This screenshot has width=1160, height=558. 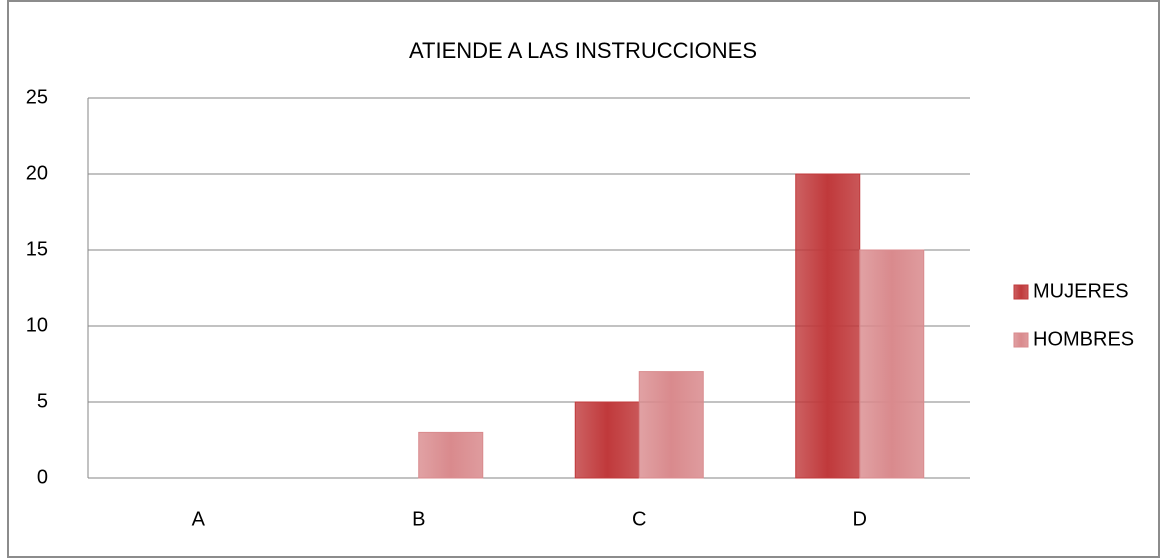 What do you see at coordinates (42, 477) in the screenshot?
I see `y-tick-label: 0` at bounding box center [42, 477].